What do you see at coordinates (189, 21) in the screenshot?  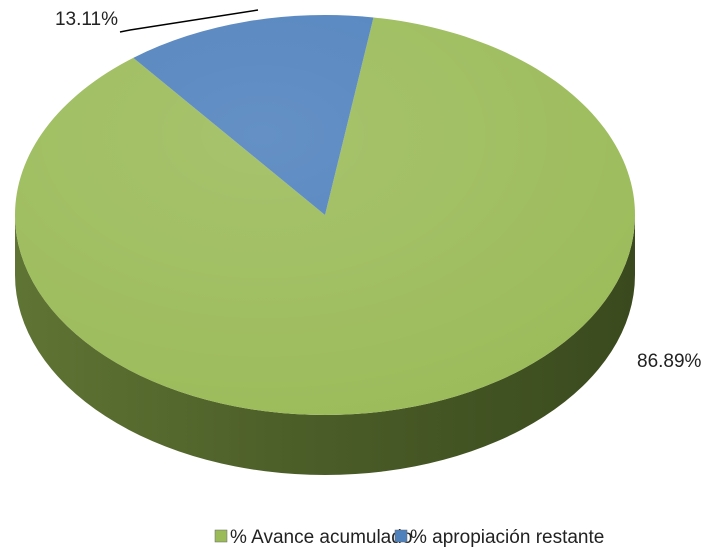 I see `leader-line` at bounding box center [189, 21].